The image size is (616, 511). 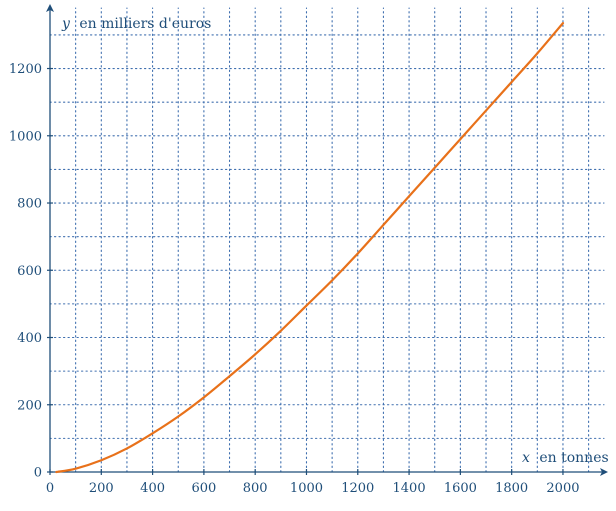 I want to click on x-tick-label: 1000, so click(x=306, y=488).